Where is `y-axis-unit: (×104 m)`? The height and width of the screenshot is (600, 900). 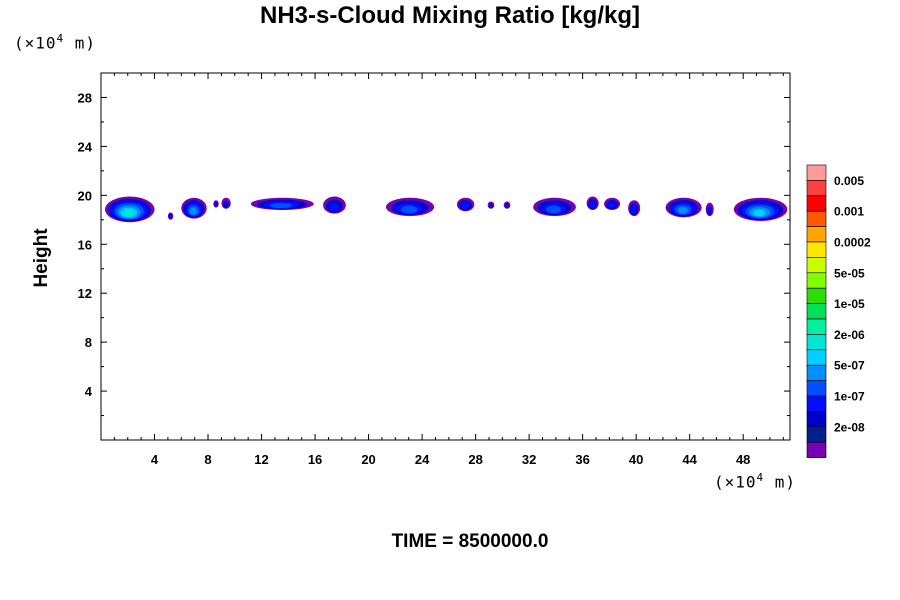 y-axis-unit: (×104 m) is located at coordinates (55, 42).